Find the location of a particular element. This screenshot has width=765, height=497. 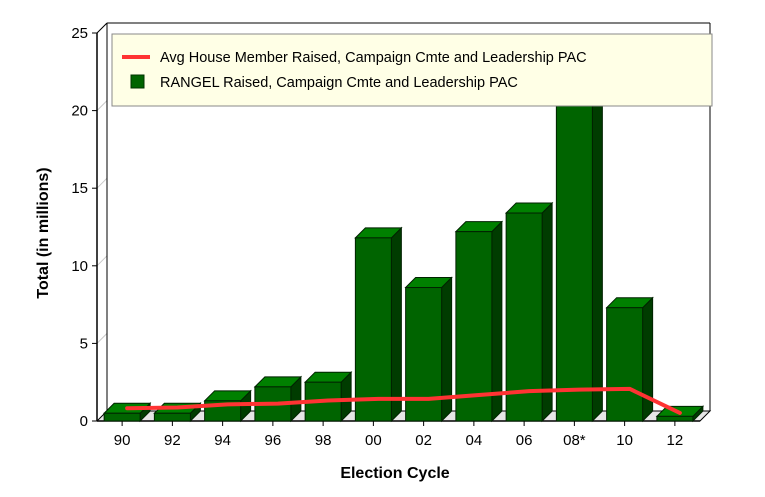

x-tick-label: 96 is located at coordinates (273, 440).